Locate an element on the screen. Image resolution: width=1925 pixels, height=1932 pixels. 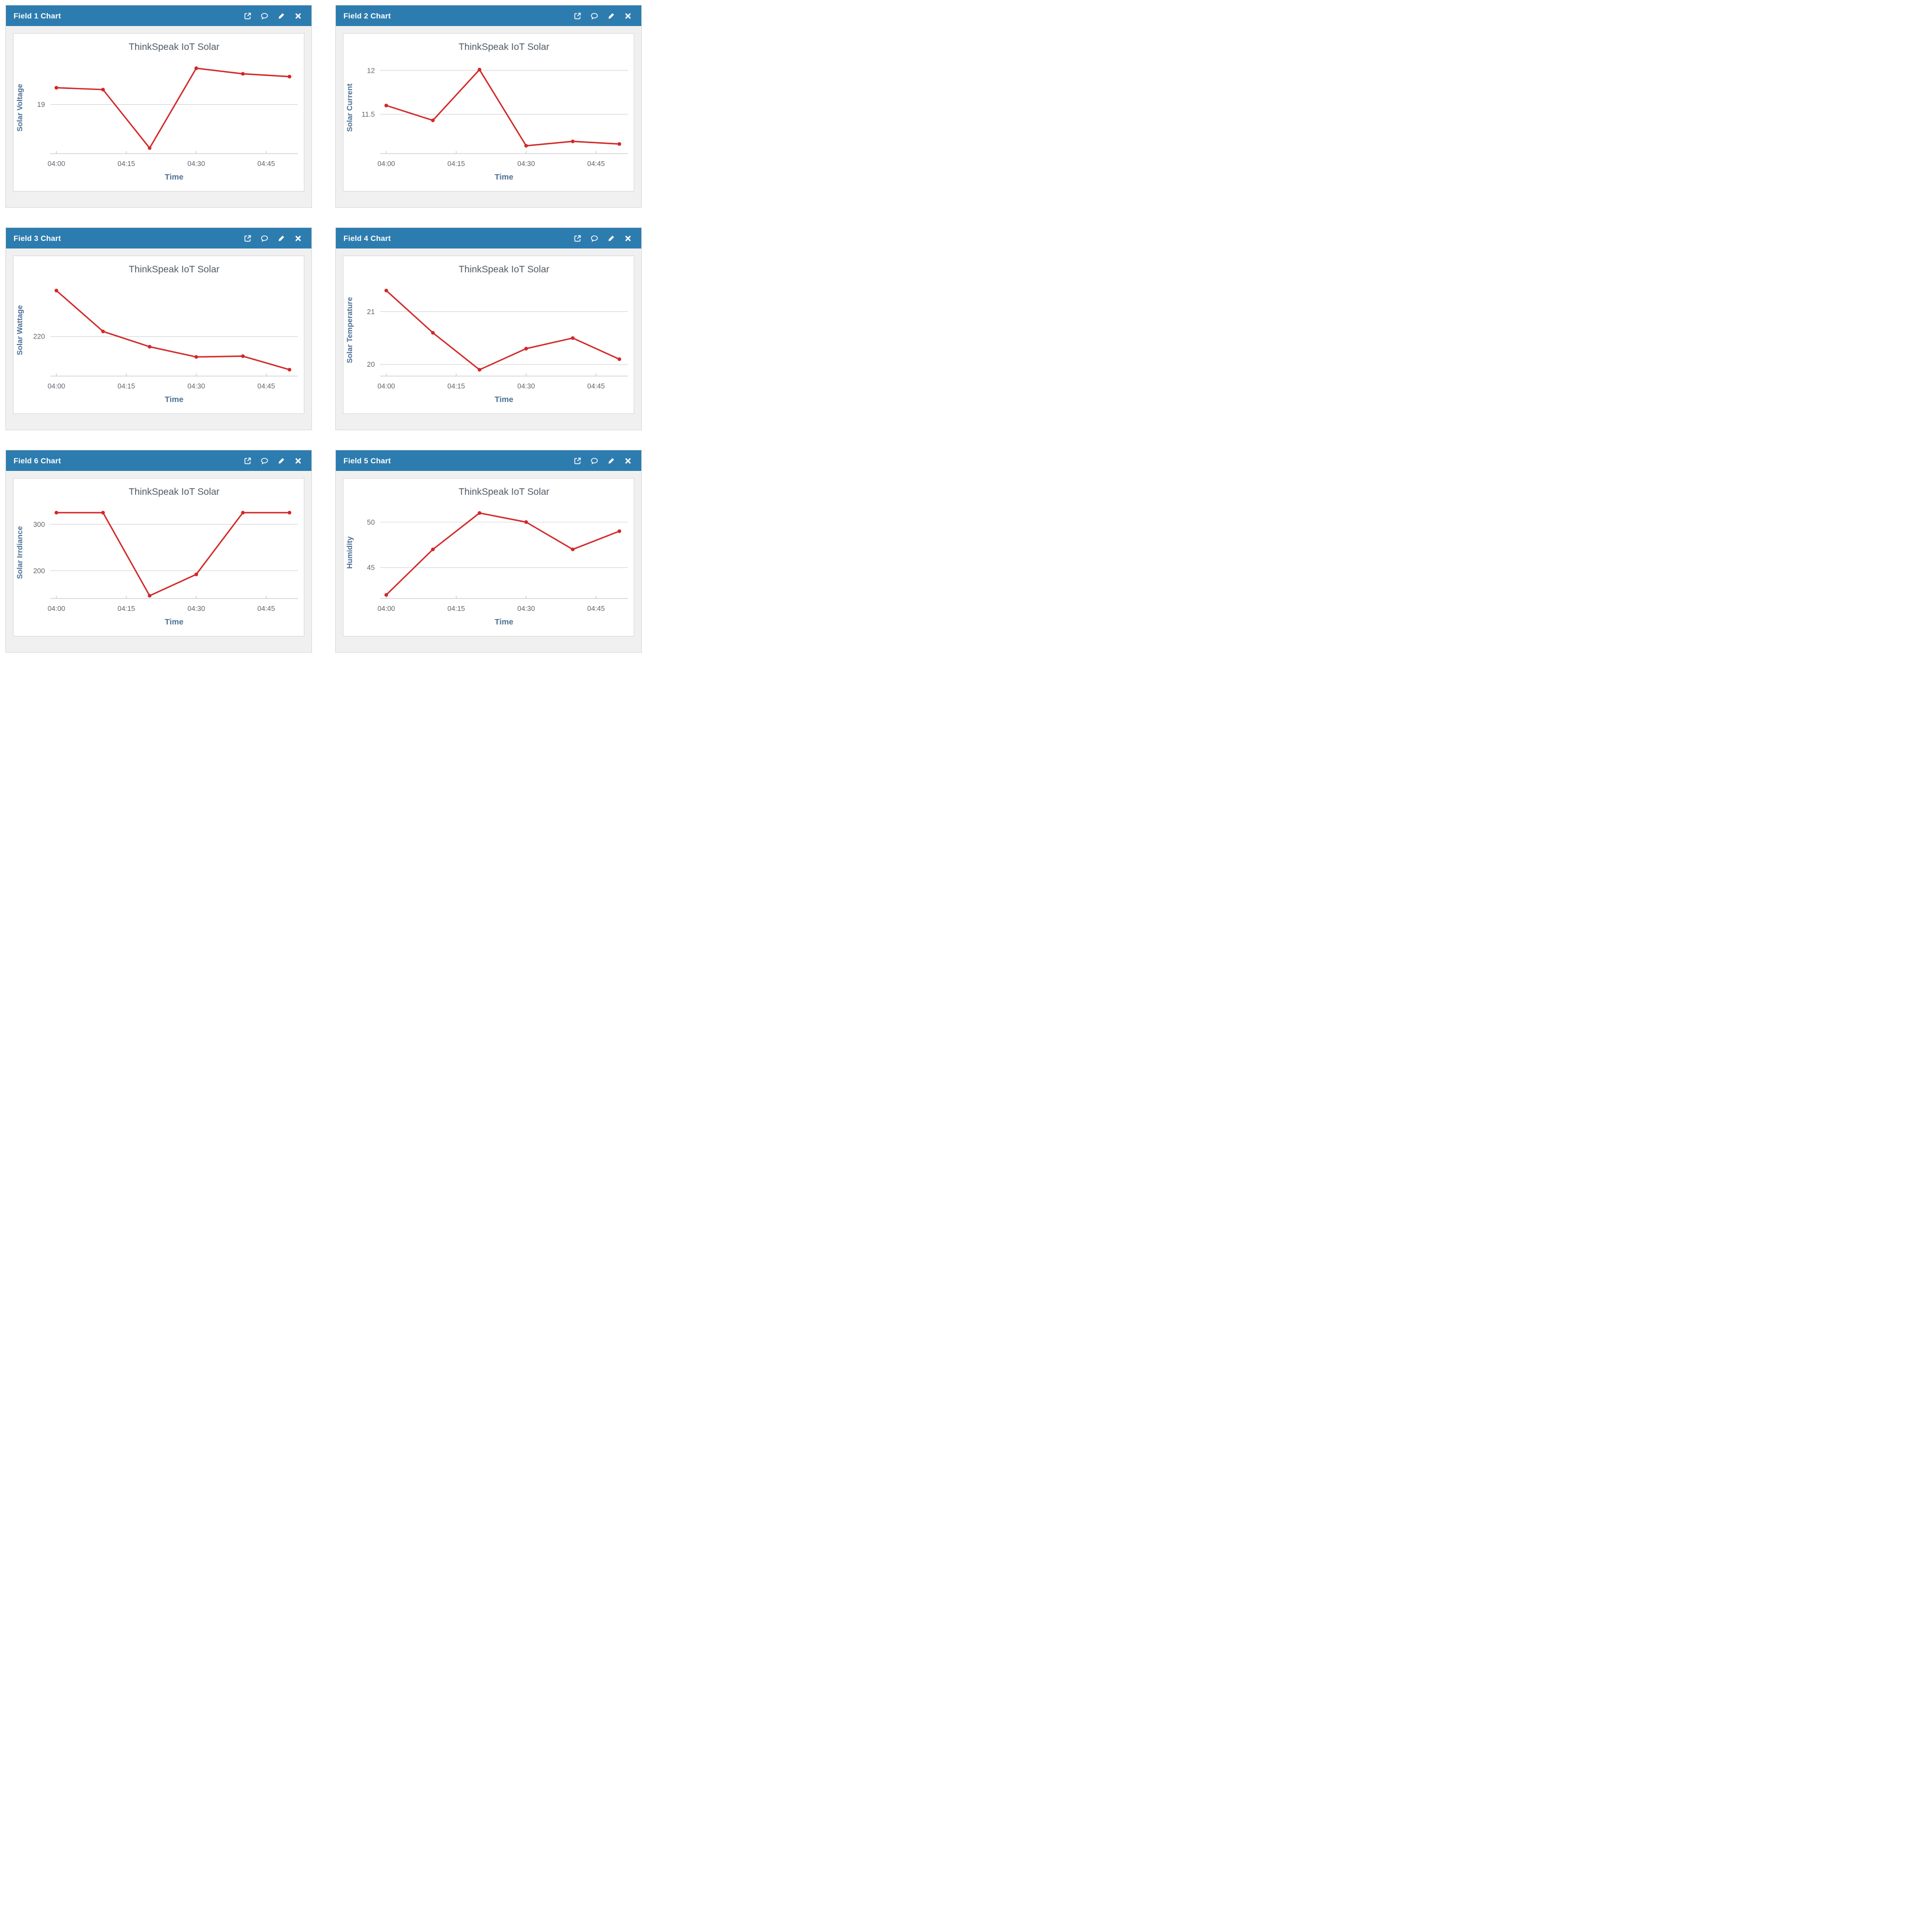
panel-header: Field 1 Chart is located at coordinates (158, 15).